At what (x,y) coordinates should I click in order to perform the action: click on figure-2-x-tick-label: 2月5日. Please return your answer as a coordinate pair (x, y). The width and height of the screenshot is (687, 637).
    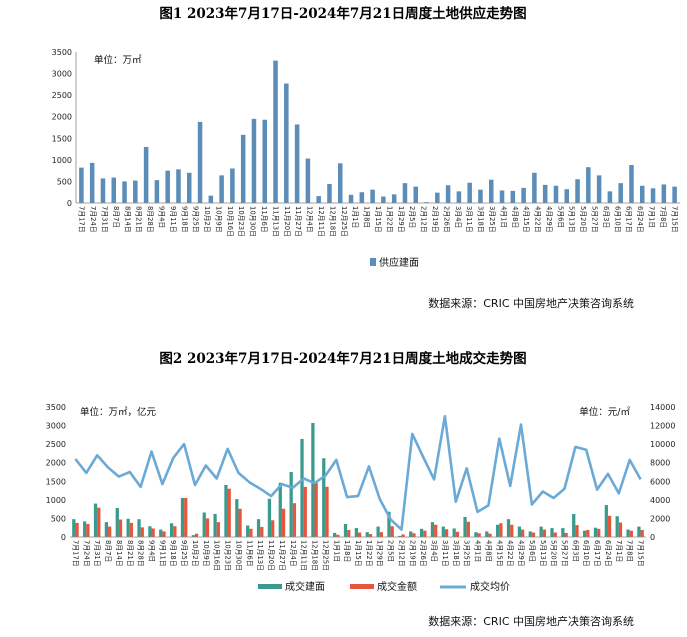
    Looking at the image, I should click on (391, 551).